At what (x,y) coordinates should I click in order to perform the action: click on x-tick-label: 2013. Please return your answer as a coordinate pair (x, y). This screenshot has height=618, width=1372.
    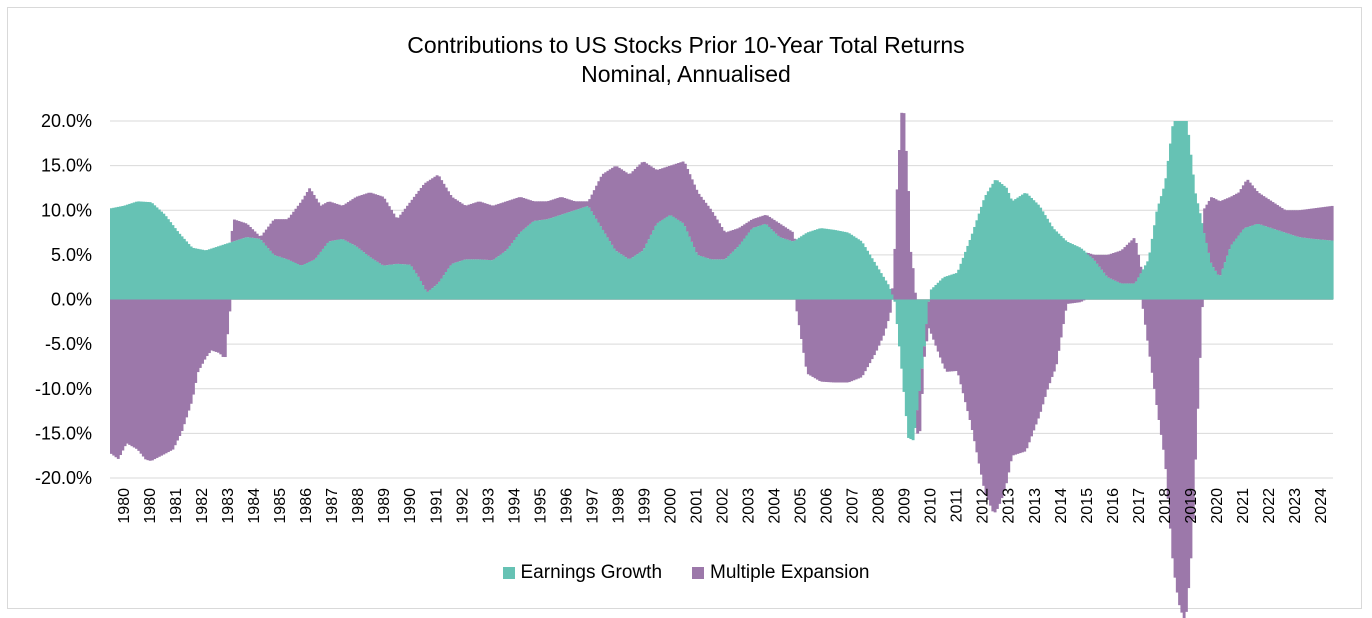
    Looking at the image, I should click on (1035, 506).